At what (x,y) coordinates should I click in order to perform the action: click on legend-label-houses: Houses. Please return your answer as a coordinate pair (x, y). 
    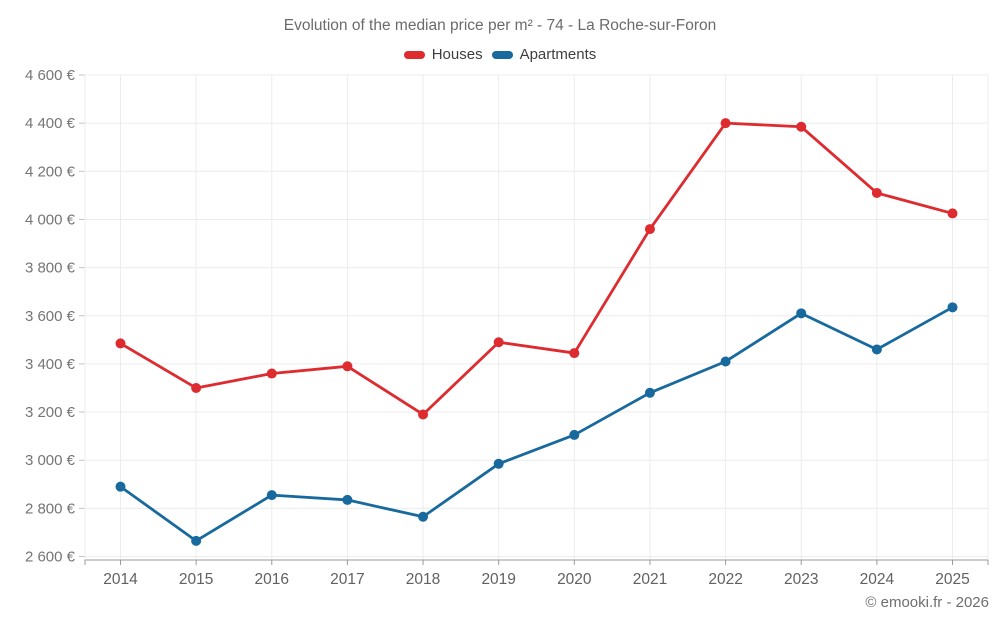
    Looking at the image, I should click on (457, 54).